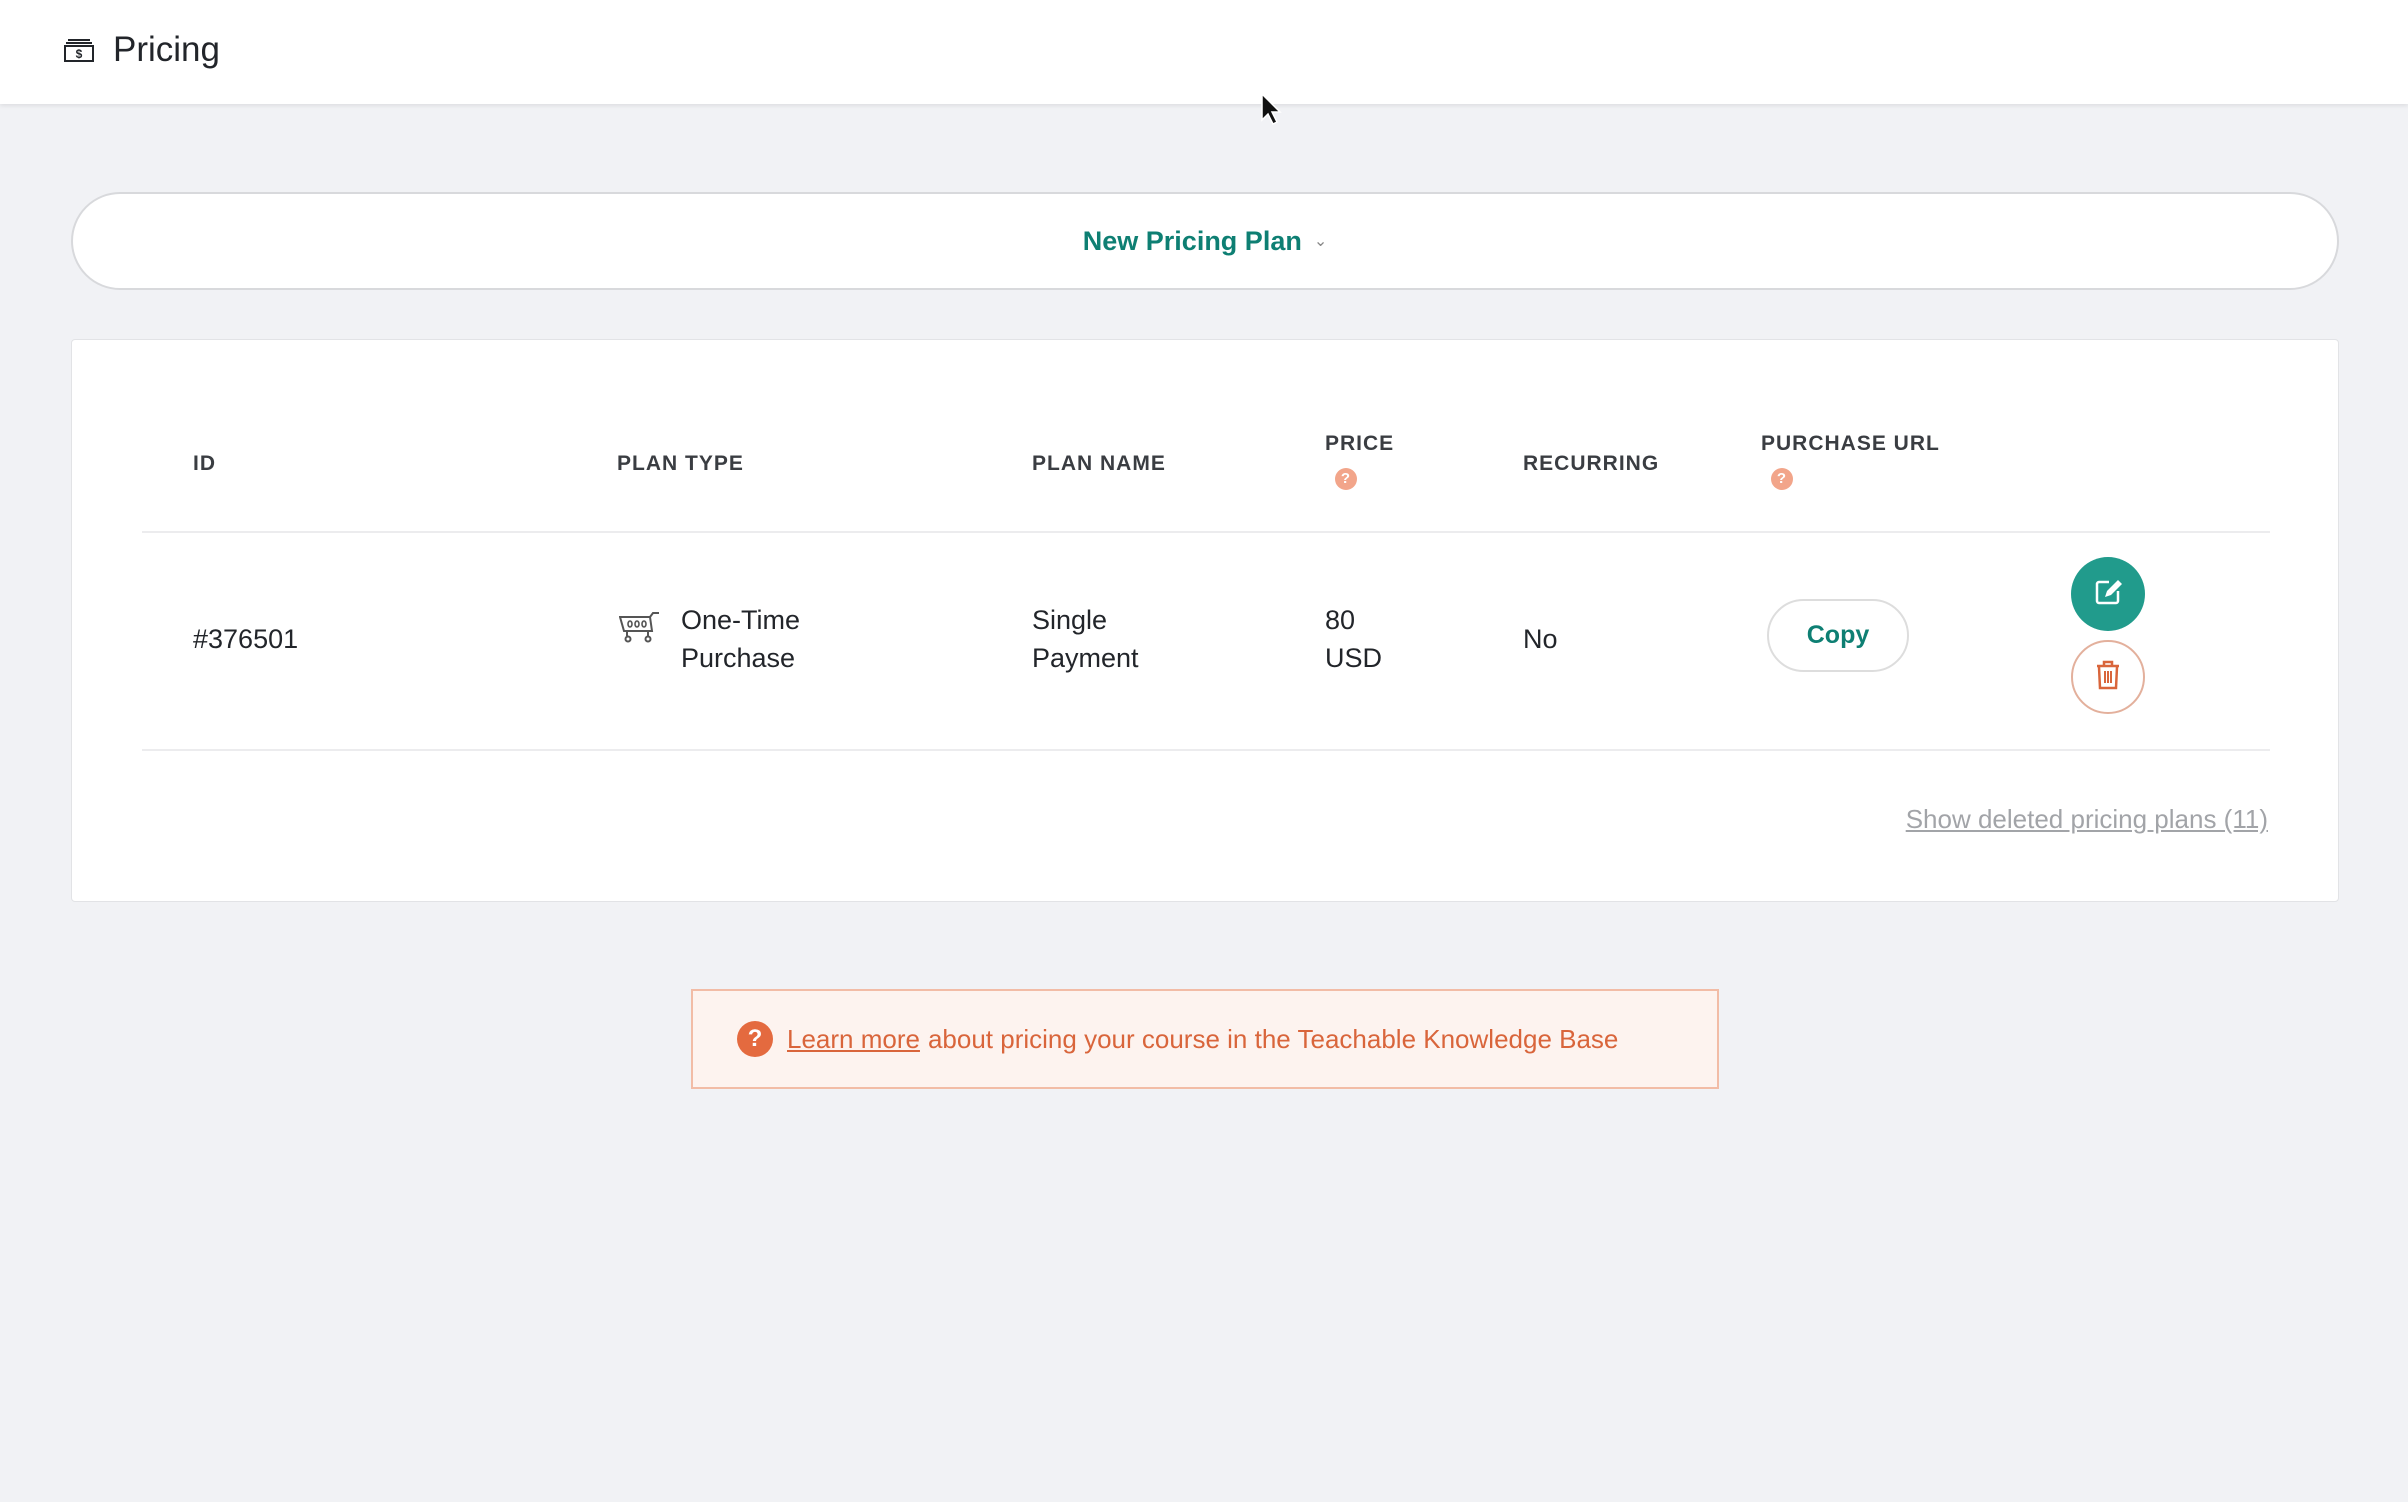 This screenshot has width=2408, height=1502. I want to click on new-pricing-plan-label: New Pricing Plan, so click(1192, 240).